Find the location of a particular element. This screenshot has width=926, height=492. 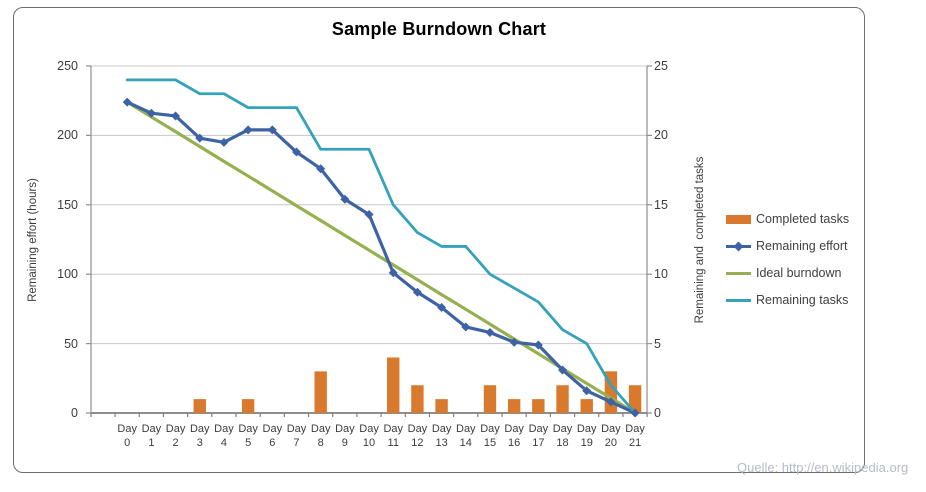

legend-item-remaining-effort: Remaining effort is located at coordinates (787, 246).